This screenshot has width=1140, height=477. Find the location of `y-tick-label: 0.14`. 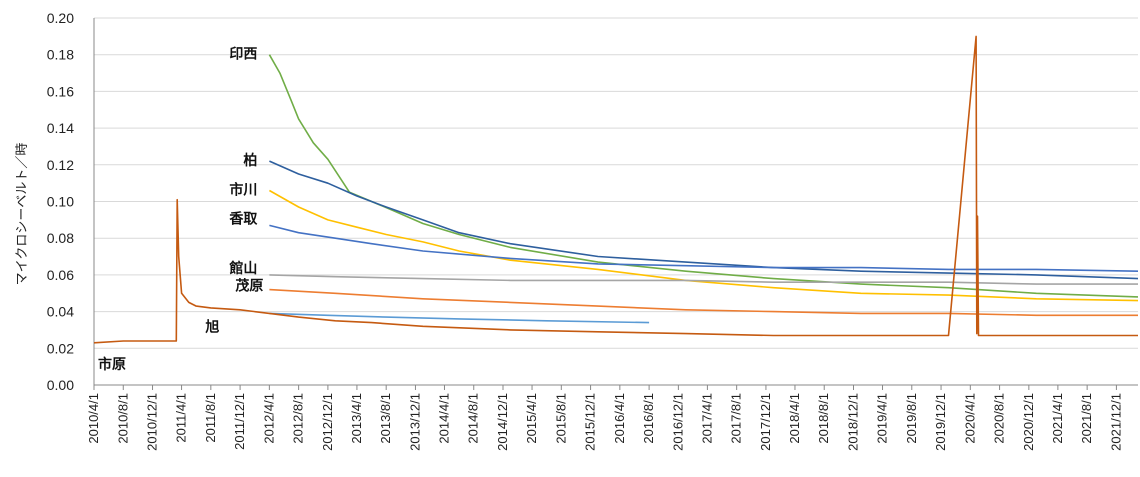

y-tick-label: 0.14 is located at coordinates (60, 128).